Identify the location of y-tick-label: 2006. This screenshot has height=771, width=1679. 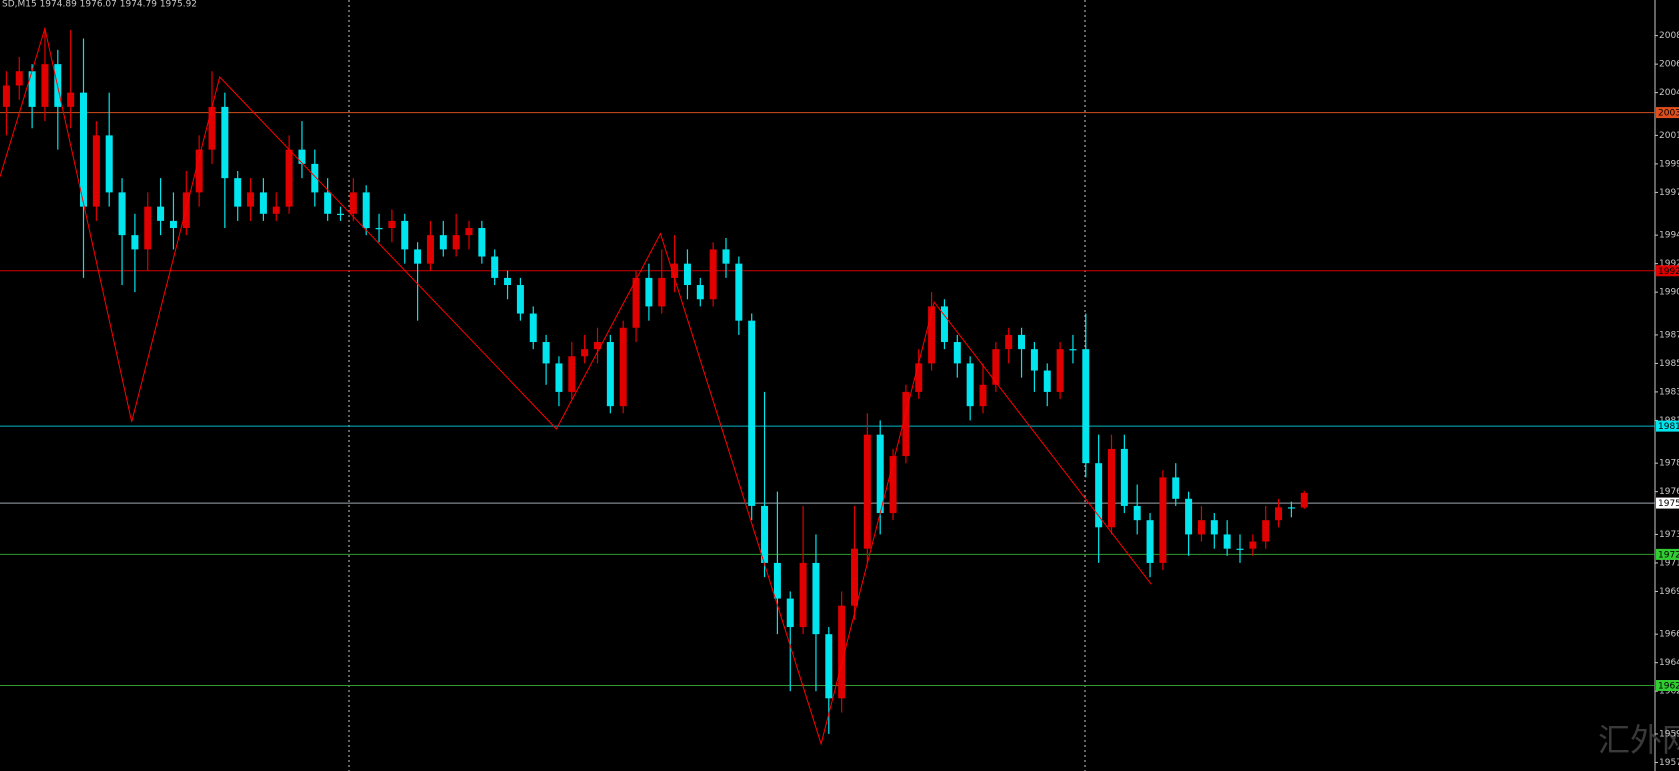
(1669, 65).